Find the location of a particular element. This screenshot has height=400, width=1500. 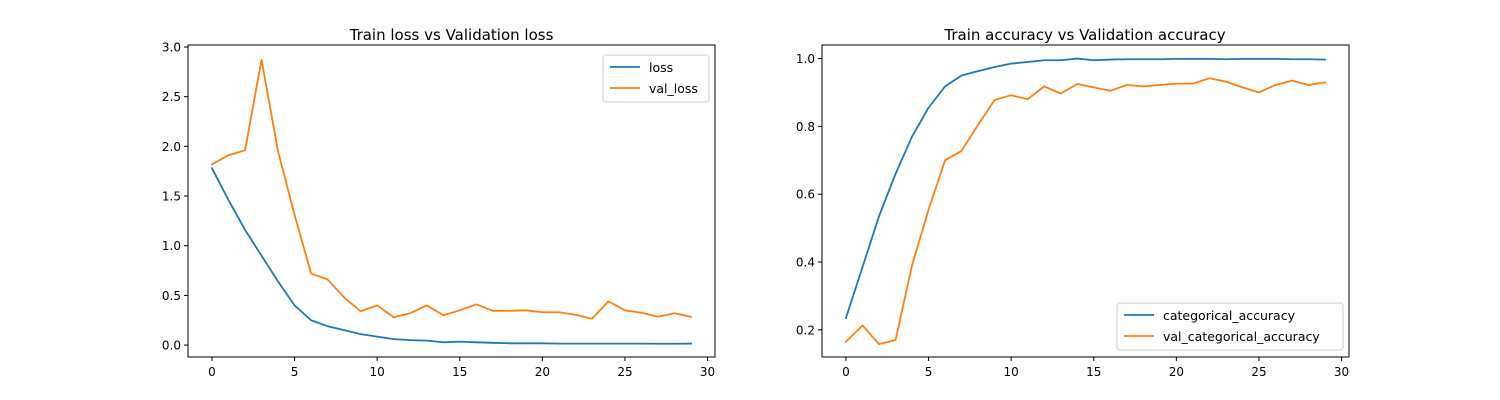

accuracy-legend-box is located at coordinates (1230, 326).